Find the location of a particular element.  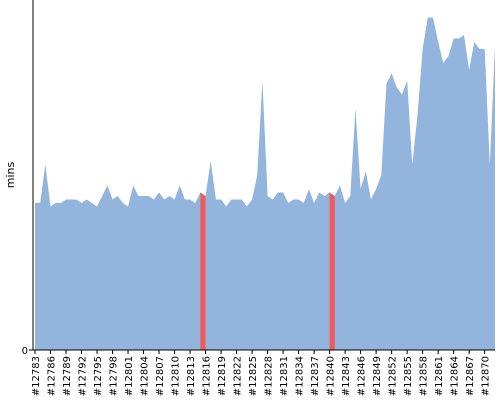

x-tick-label: #12852 is located at coordinates (393, 376).